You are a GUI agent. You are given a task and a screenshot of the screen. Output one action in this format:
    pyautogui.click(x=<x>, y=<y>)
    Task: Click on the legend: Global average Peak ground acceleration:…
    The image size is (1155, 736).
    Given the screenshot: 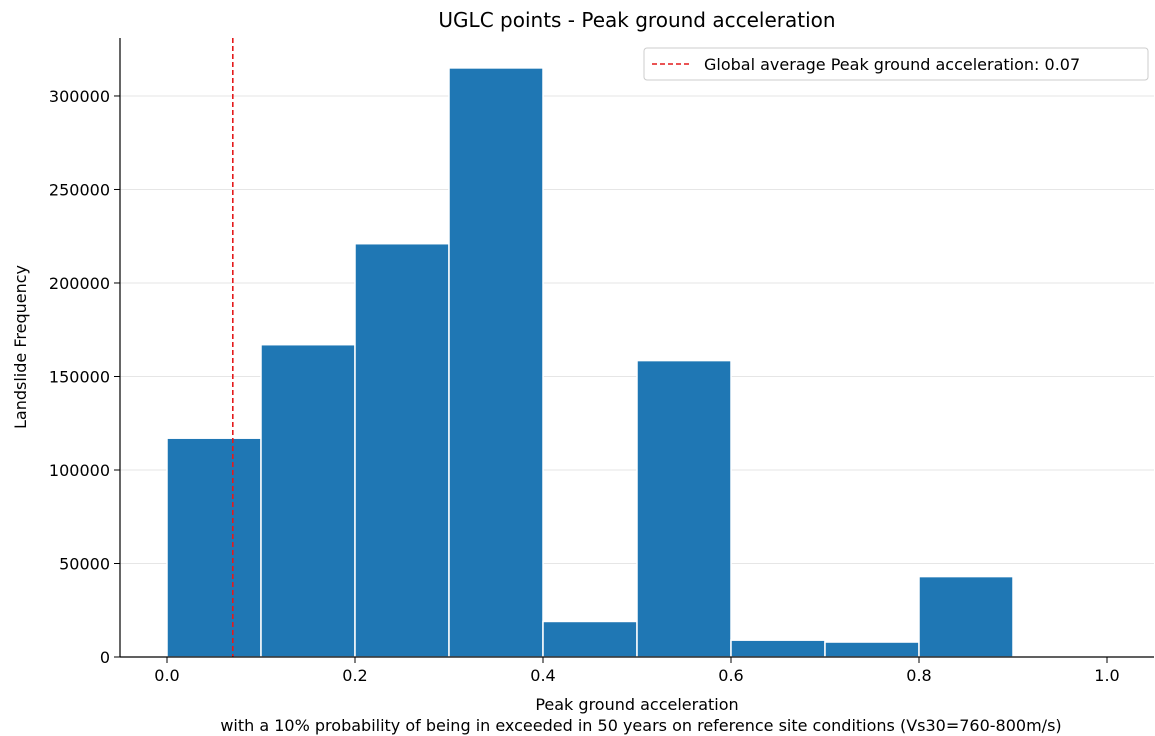 What is the action you would take?
    pyautogui.click(x=896, y=64)
    